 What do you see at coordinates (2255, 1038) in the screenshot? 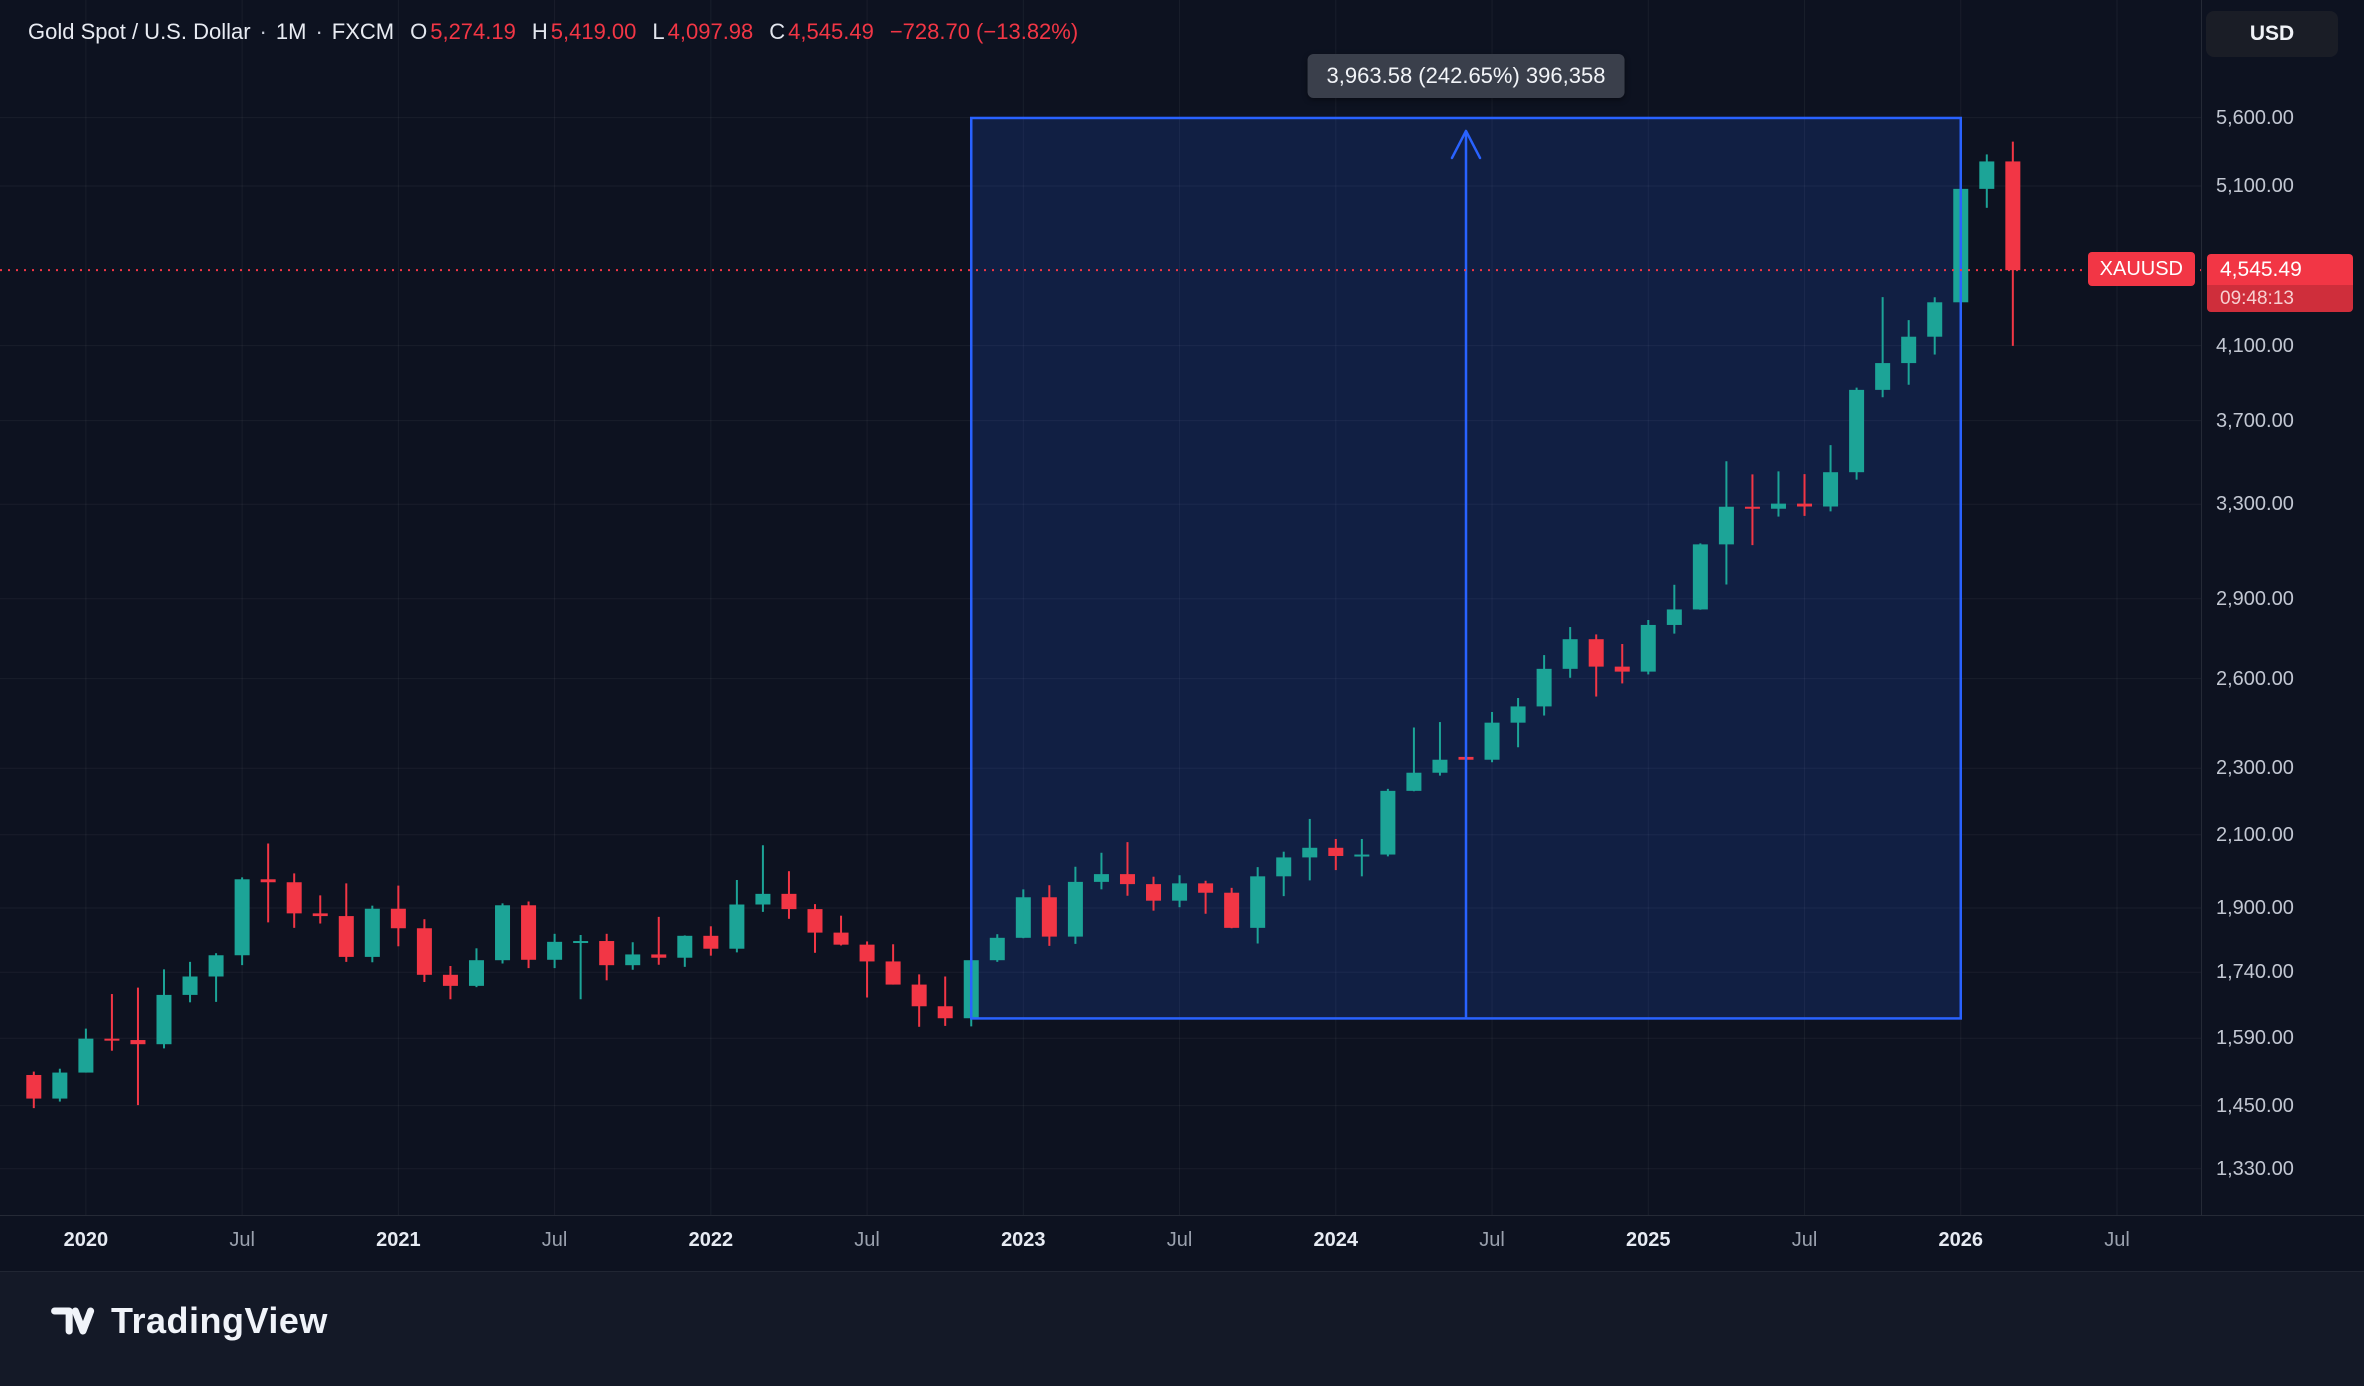
I see `price-tick: 1,590.00` at bounding box center [2255, 1038].